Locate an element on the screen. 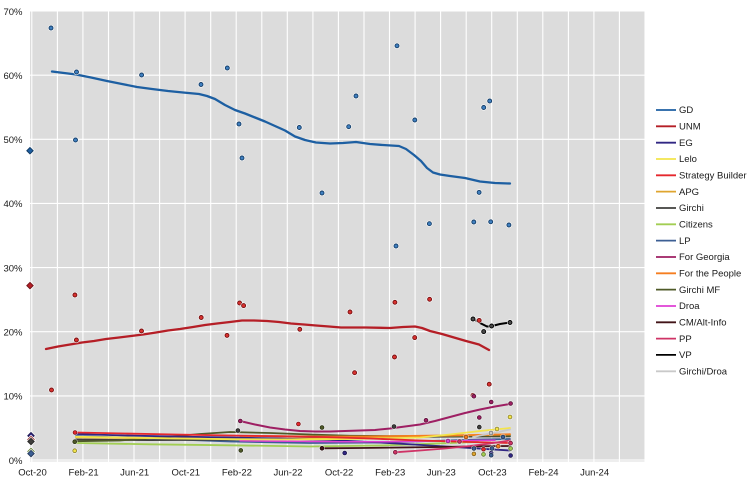 The width and height of the screenshot is (750, 489). svg-text: Jun-23 is located at coordinates (441, 472).